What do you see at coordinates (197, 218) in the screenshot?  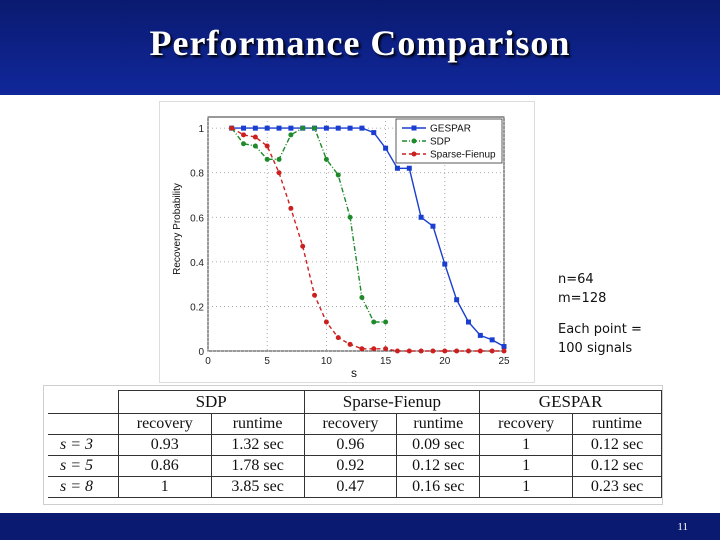 I see `y-tick-label: 0.6` at bounding box center [197, 218].